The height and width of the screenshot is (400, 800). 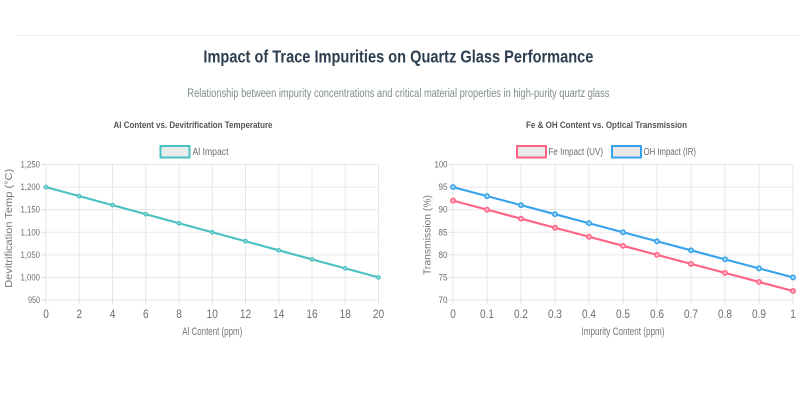 I want to click on svg-text: 75, so click(x=443, y=277).